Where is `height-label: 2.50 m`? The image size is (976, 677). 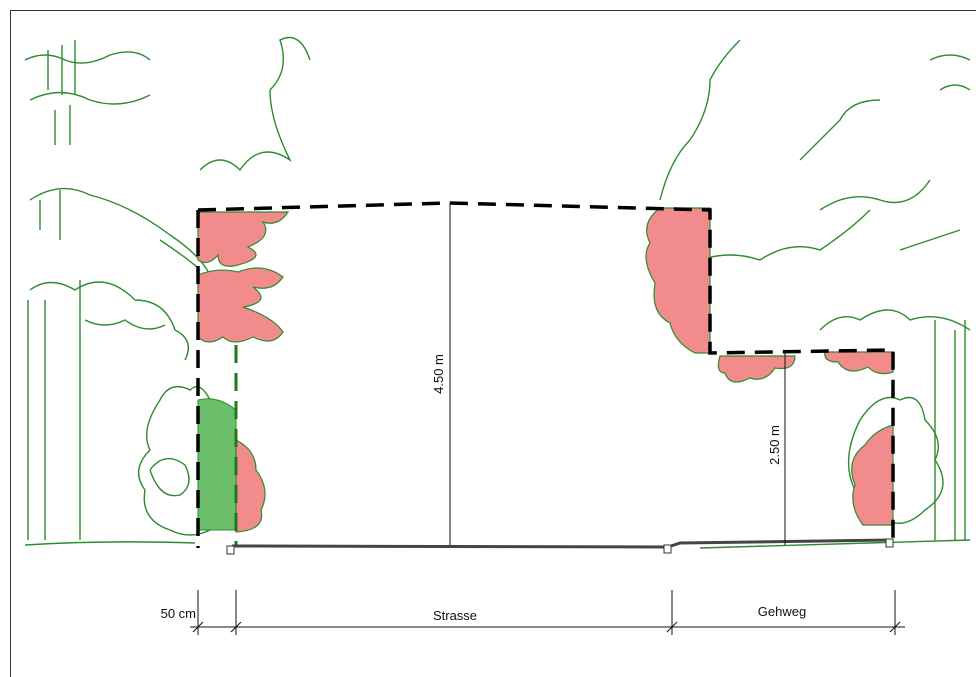
height-label: 2.50 m is located at coordinates (774, 445).